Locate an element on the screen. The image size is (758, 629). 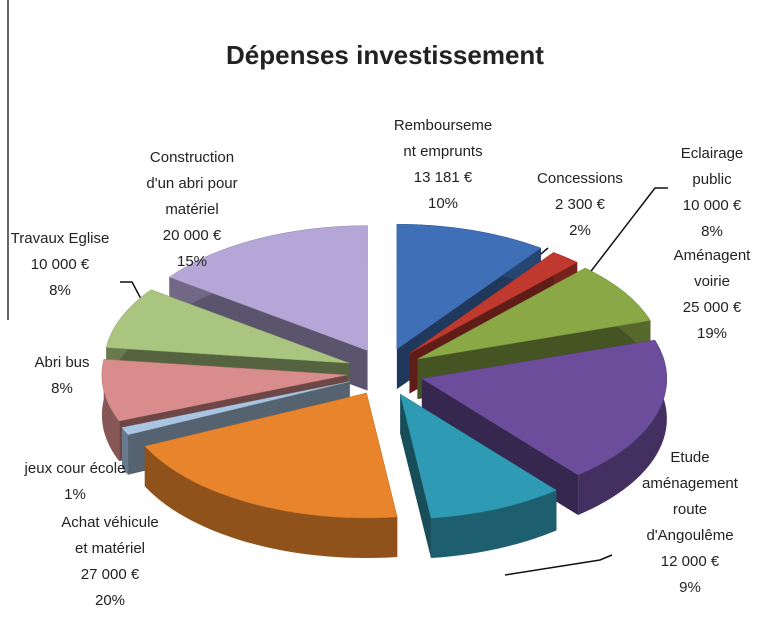
slice-cut is located at coordinates (415, 476).